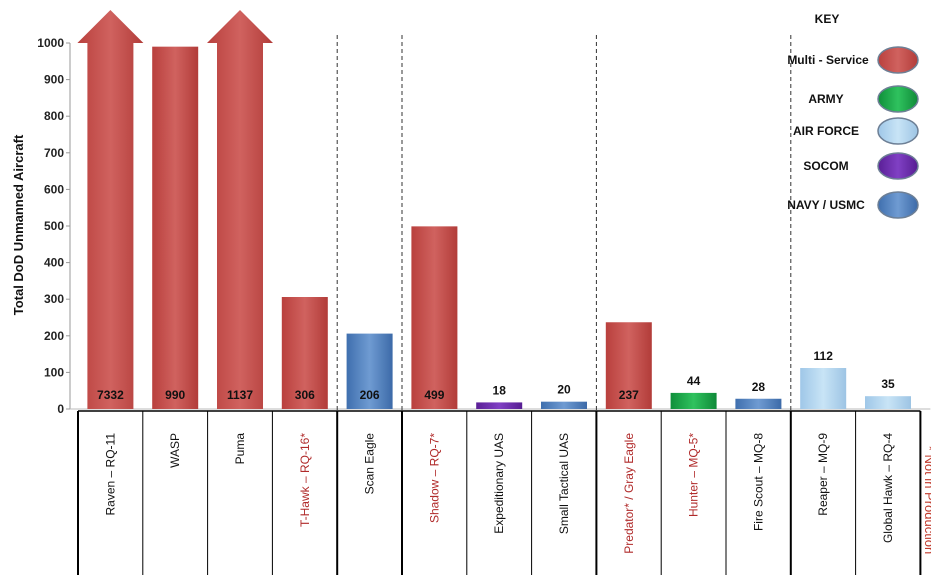  What do you see at coordinates (175, 395) in the screenshot?
I see `value-label-wasp: 990` at bounding box center [175, 395].